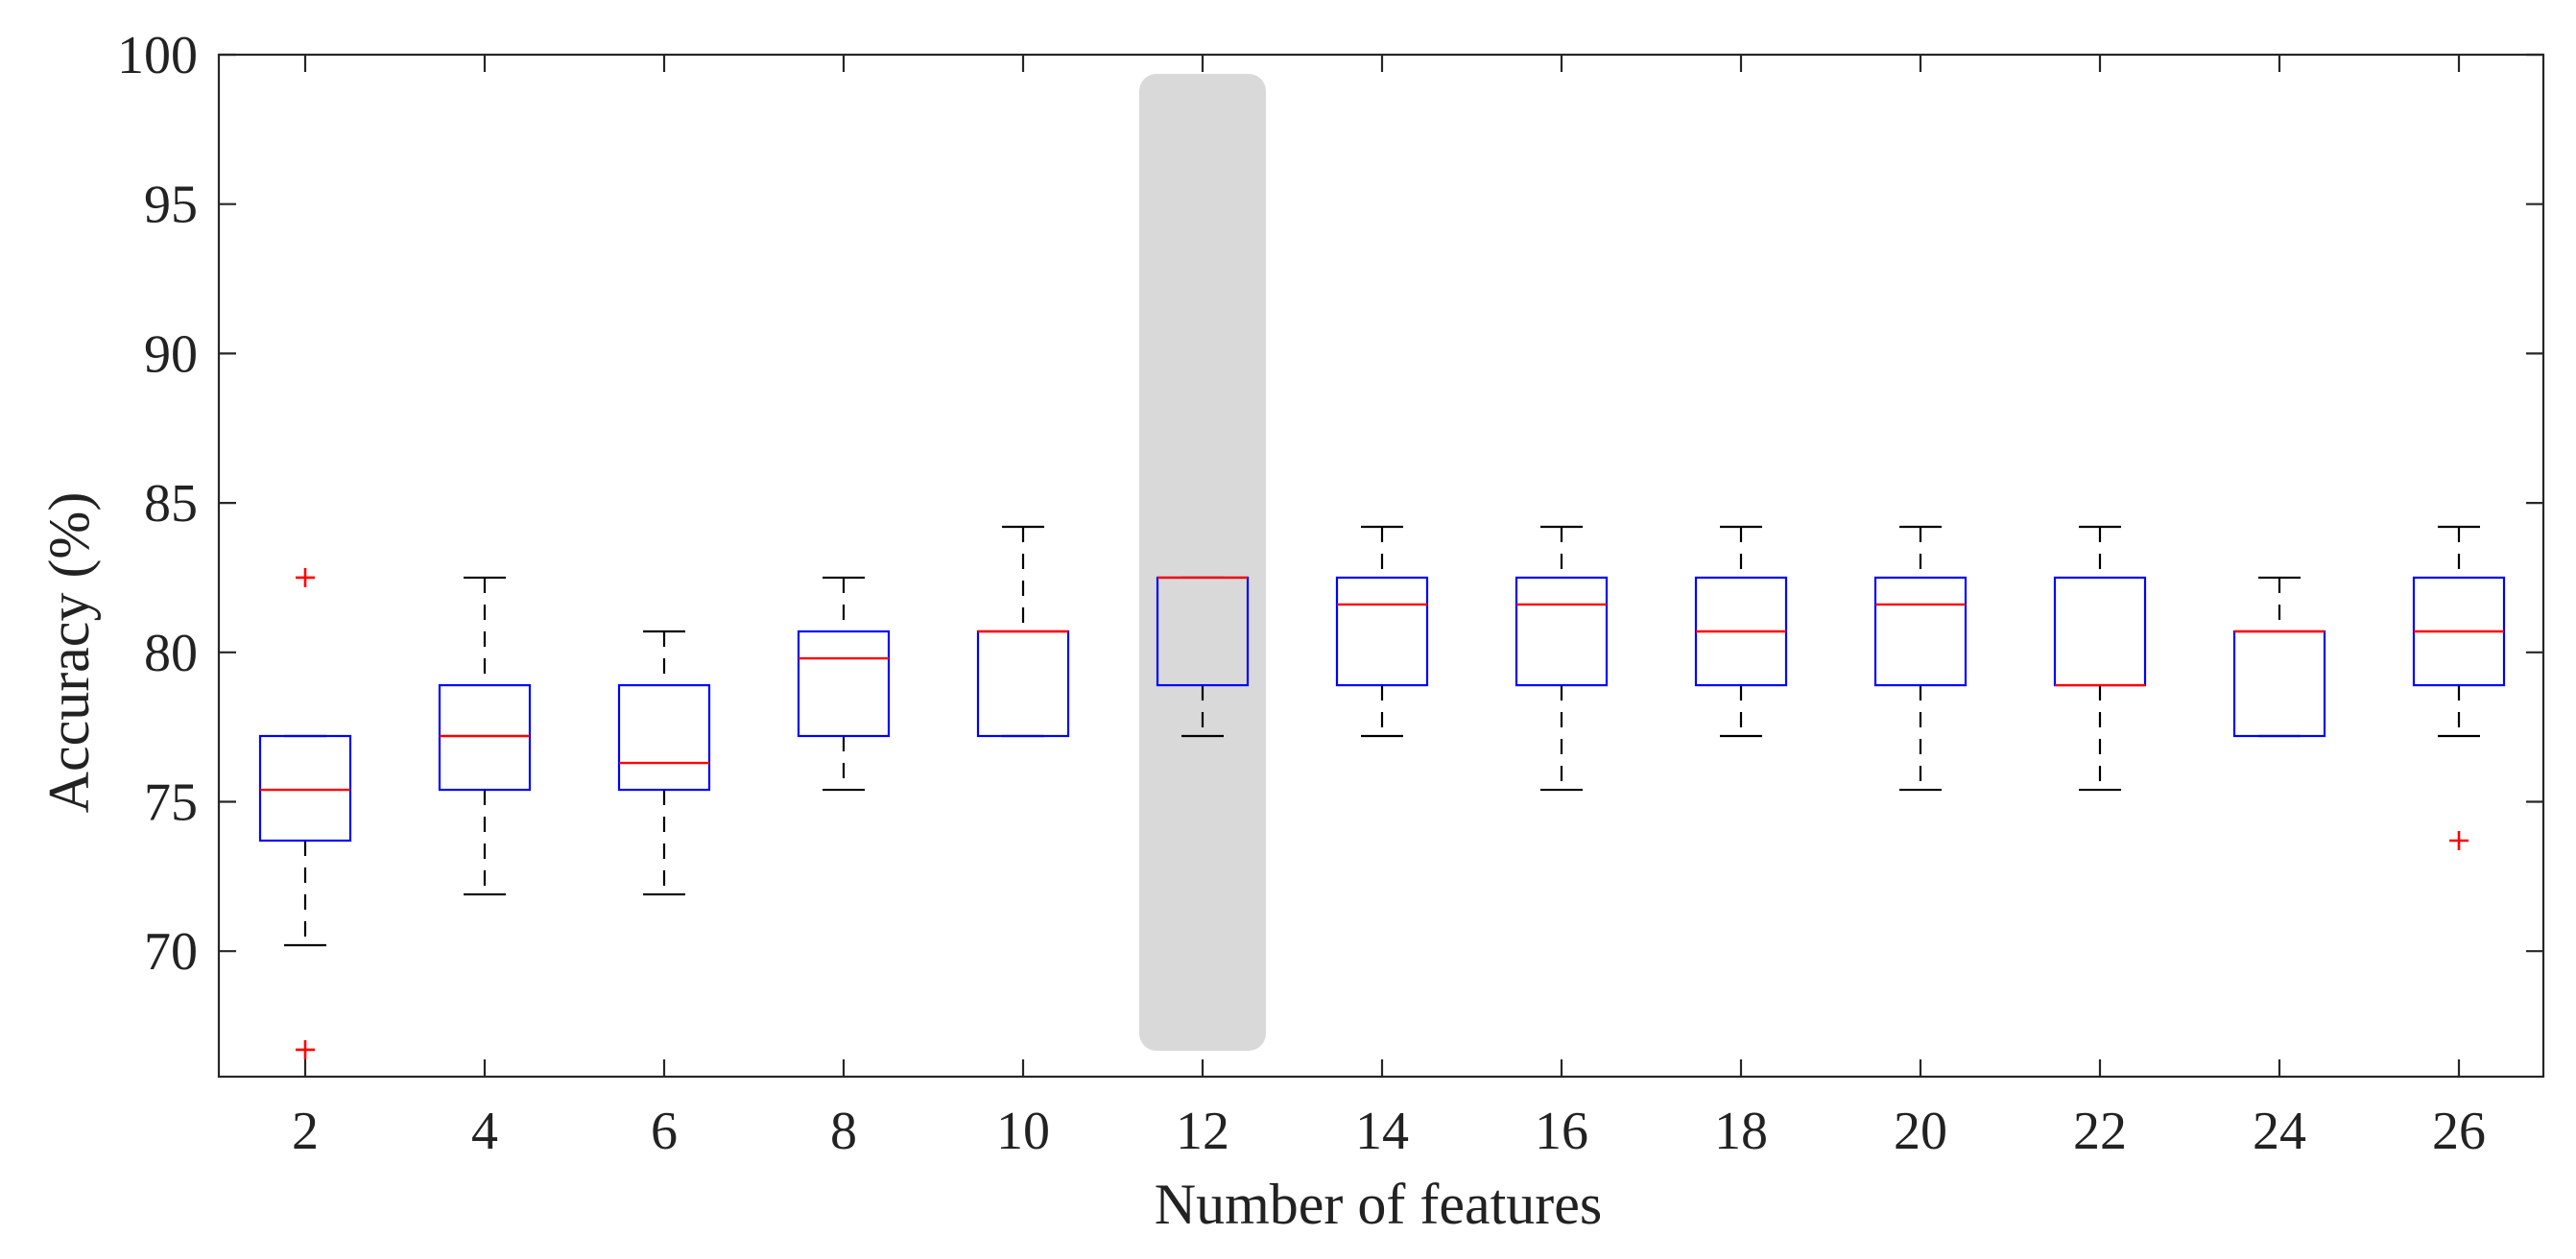 The width and height of the screenshot is (2576, 1259). I want to click on x-tick-label: 10, so click(1023, 1131).